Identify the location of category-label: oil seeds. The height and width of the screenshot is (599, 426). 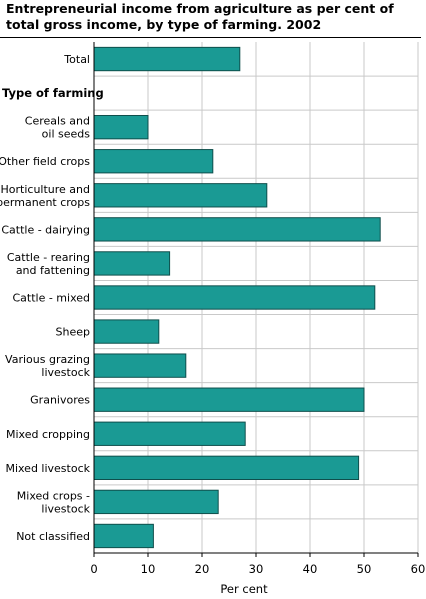
(66, 134).